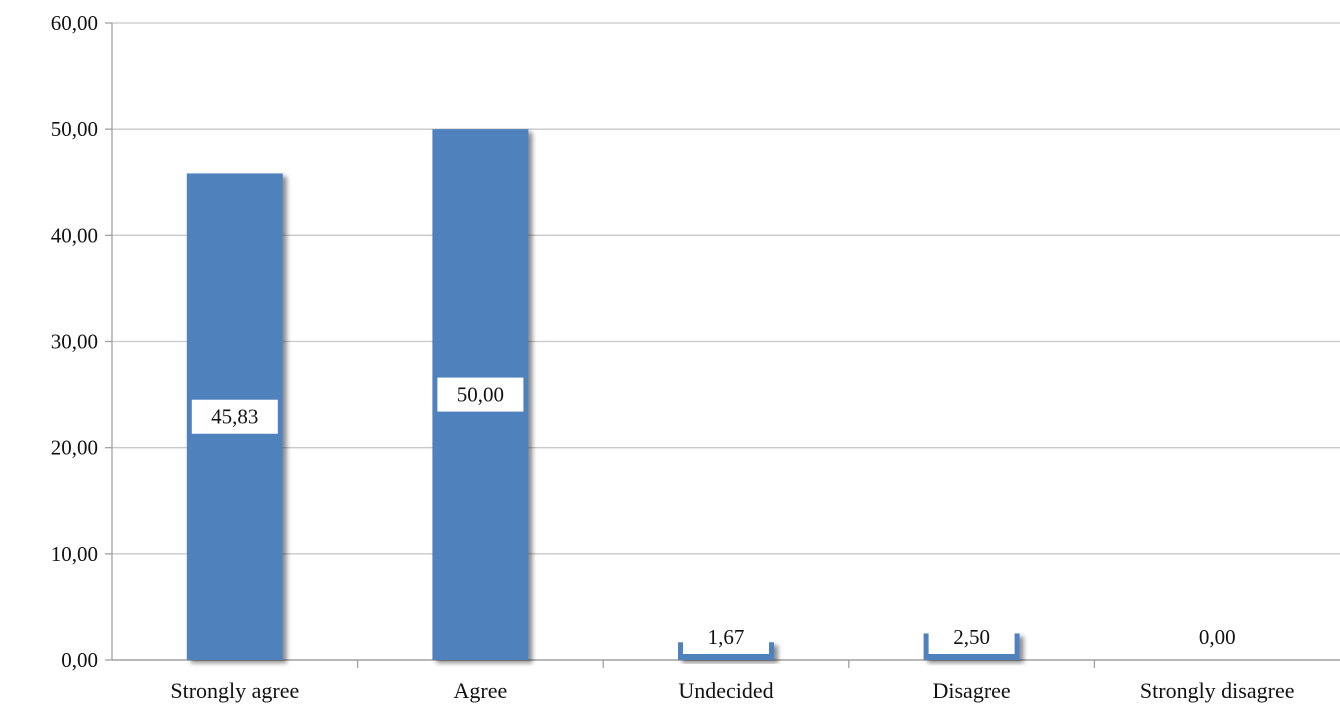  Describe the element at coordinates (972, 690) in the screenshot. I see `x-tick-label: Disagree` at that location.